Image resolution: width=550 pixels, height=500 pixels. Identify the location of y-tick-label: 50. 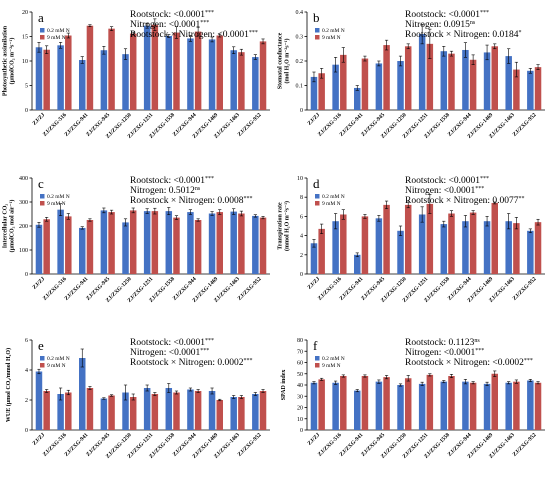
(300, 375).